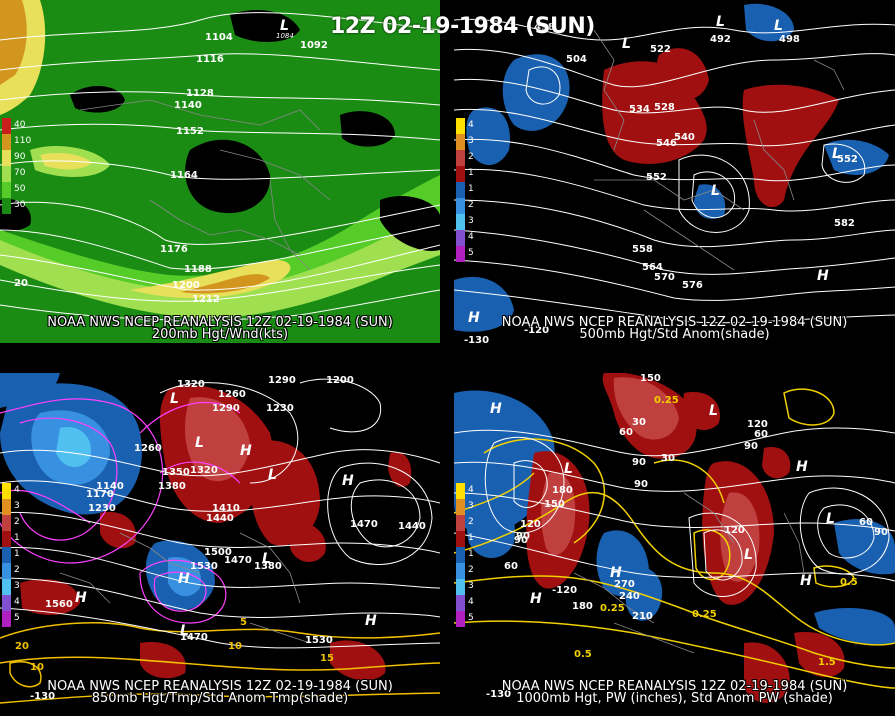 Image resolution: width=895 pixels, height=716 pixels. I want to click on legend-1000mb: 4 3 2 1 1 2 3 4 5, so click(472, 555).